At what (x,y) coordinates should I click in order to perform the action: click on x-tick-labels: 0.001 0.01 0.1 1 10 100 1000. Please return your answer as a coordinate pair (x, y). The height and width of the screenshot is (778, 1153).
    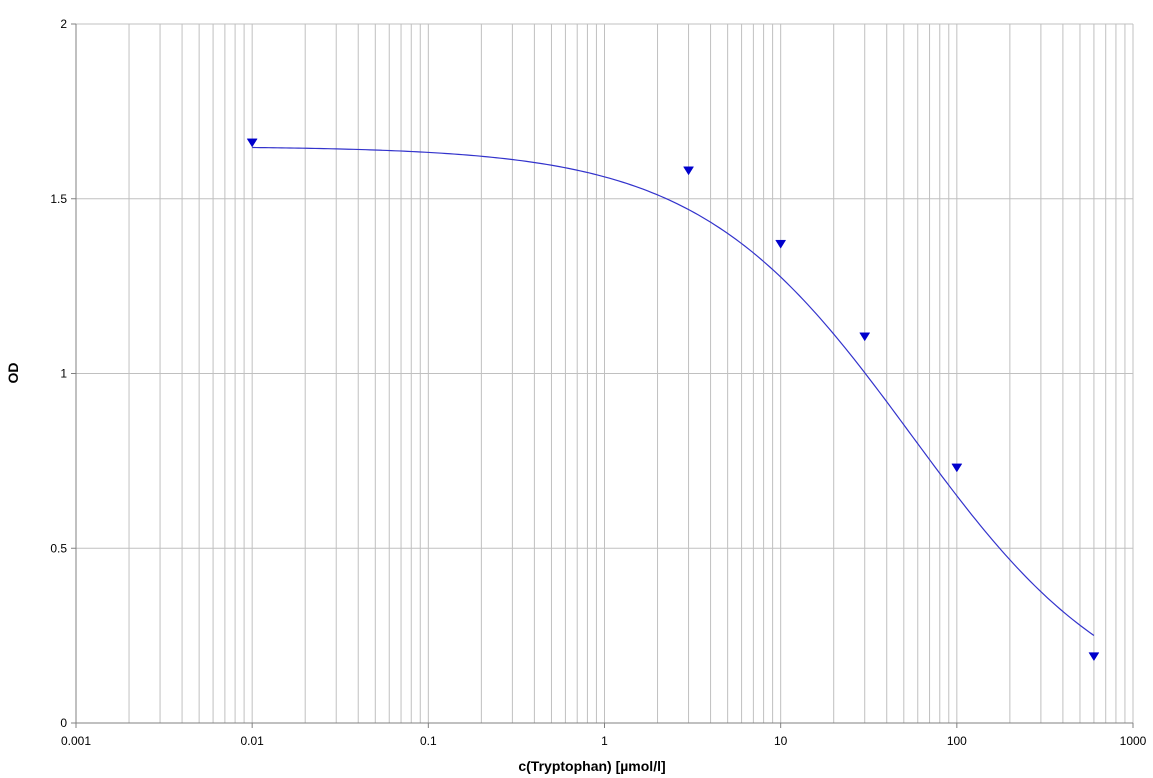
    Looking at the image, I should click on (604, 741).